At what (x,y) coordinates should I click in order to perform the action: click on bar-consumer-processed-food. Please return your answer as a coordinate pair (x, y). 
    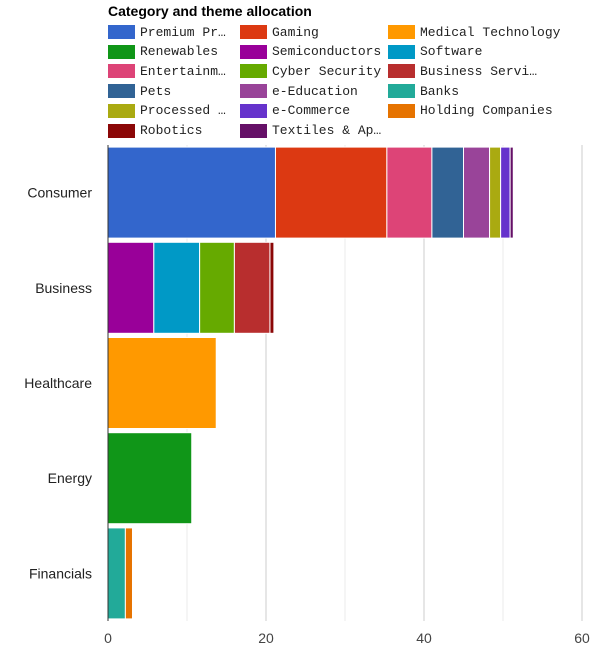
    Looking at the image, I should click on (495, 192).